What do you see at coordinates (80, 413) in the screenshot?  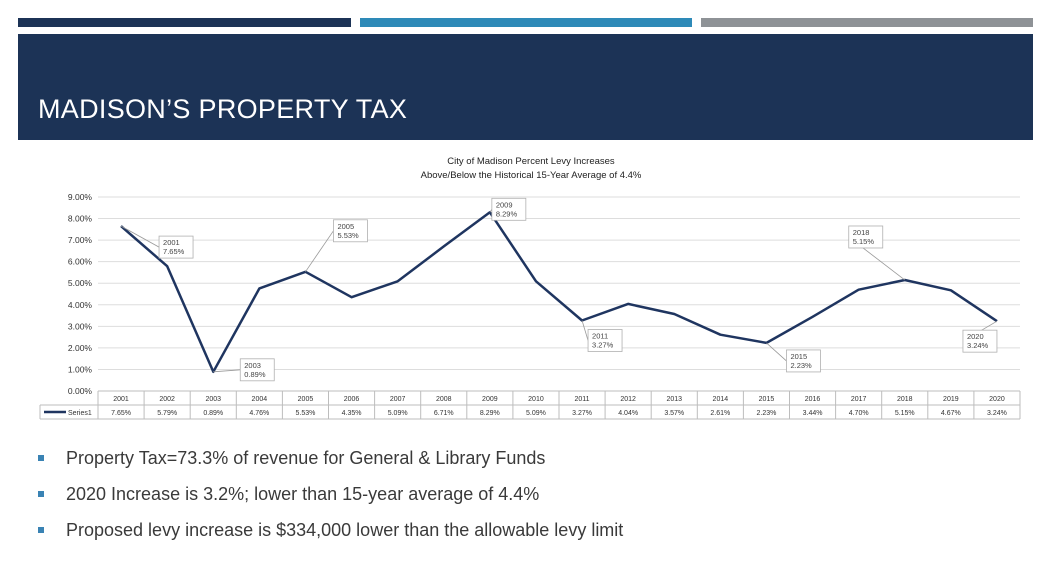 I see `legend-label: Series1` at bounding box center [80, 413].